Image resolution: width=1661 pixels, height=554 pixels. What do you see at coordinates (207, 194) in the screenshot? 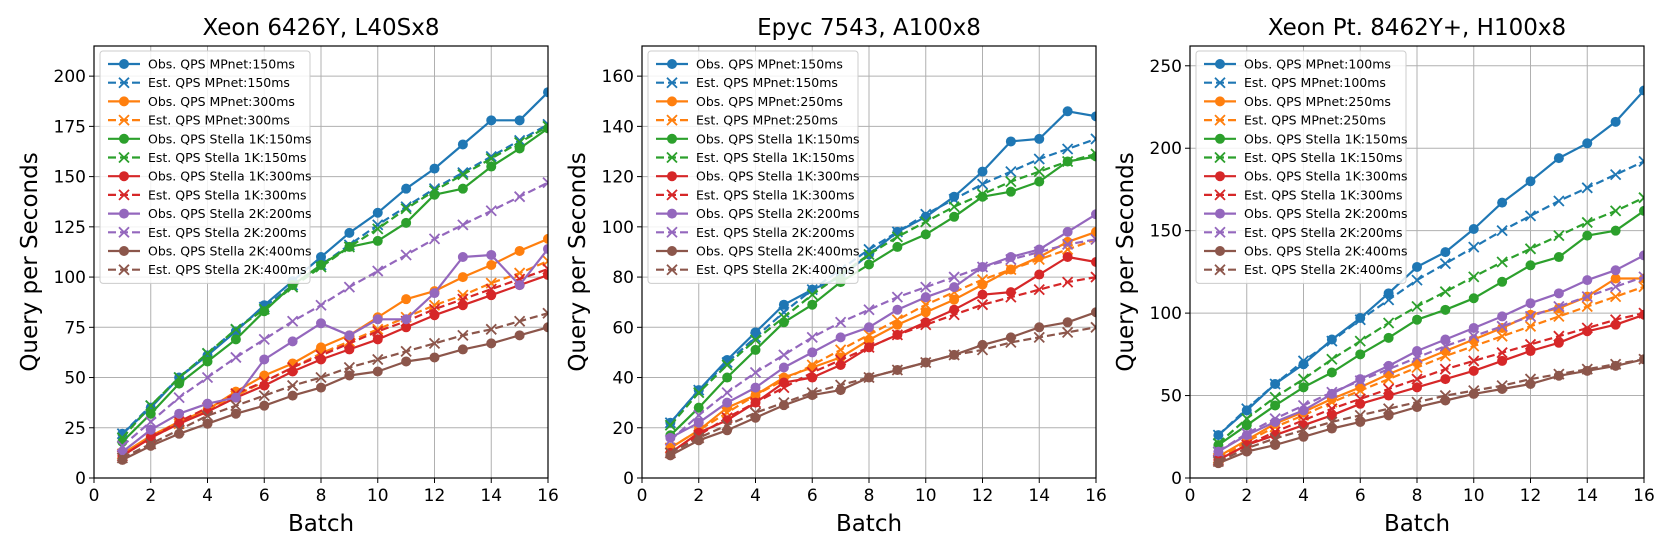
I see `legend-item: Est. QPS Stella 1K:300ms` at bounding box center [207, 194].